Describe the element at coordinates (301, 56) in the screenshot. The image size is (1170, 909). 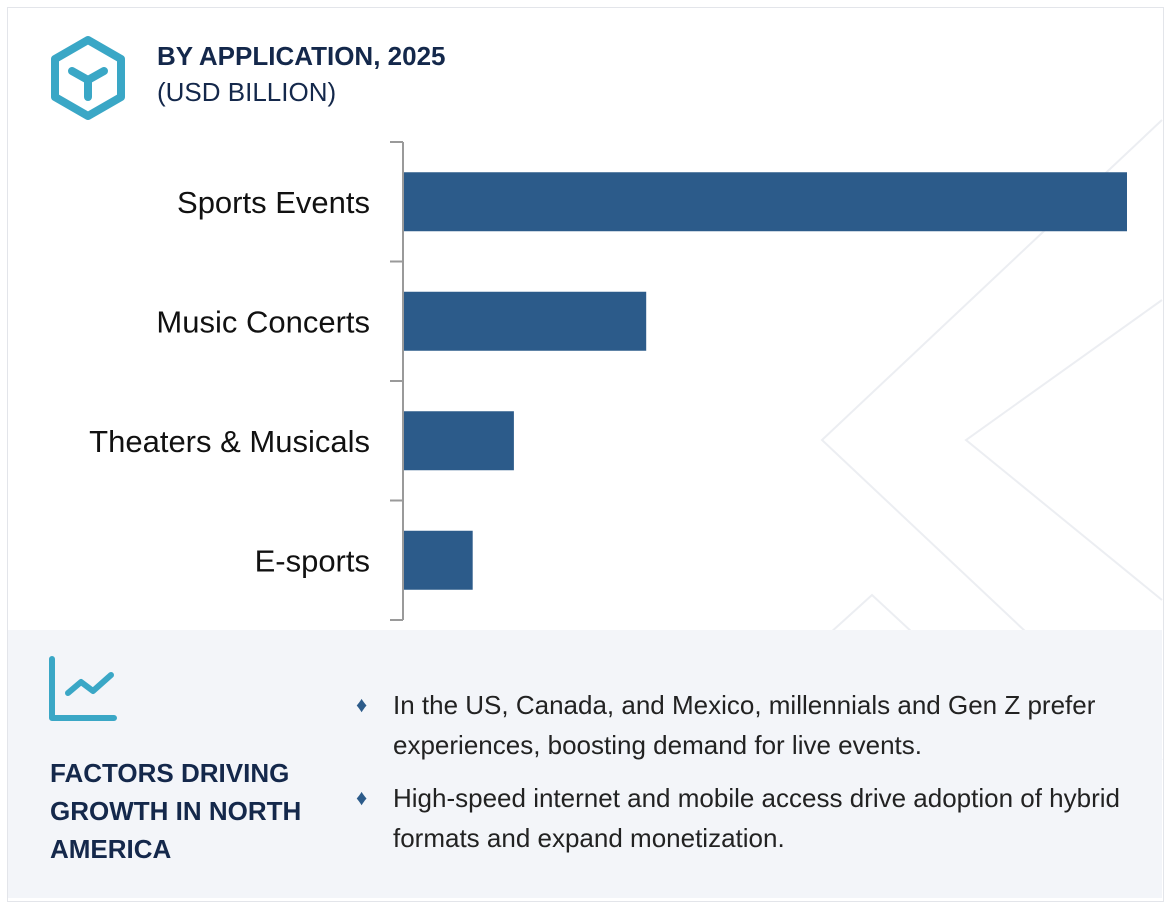
I see `chart-title: BY APPLICATION, 2025` at that location.